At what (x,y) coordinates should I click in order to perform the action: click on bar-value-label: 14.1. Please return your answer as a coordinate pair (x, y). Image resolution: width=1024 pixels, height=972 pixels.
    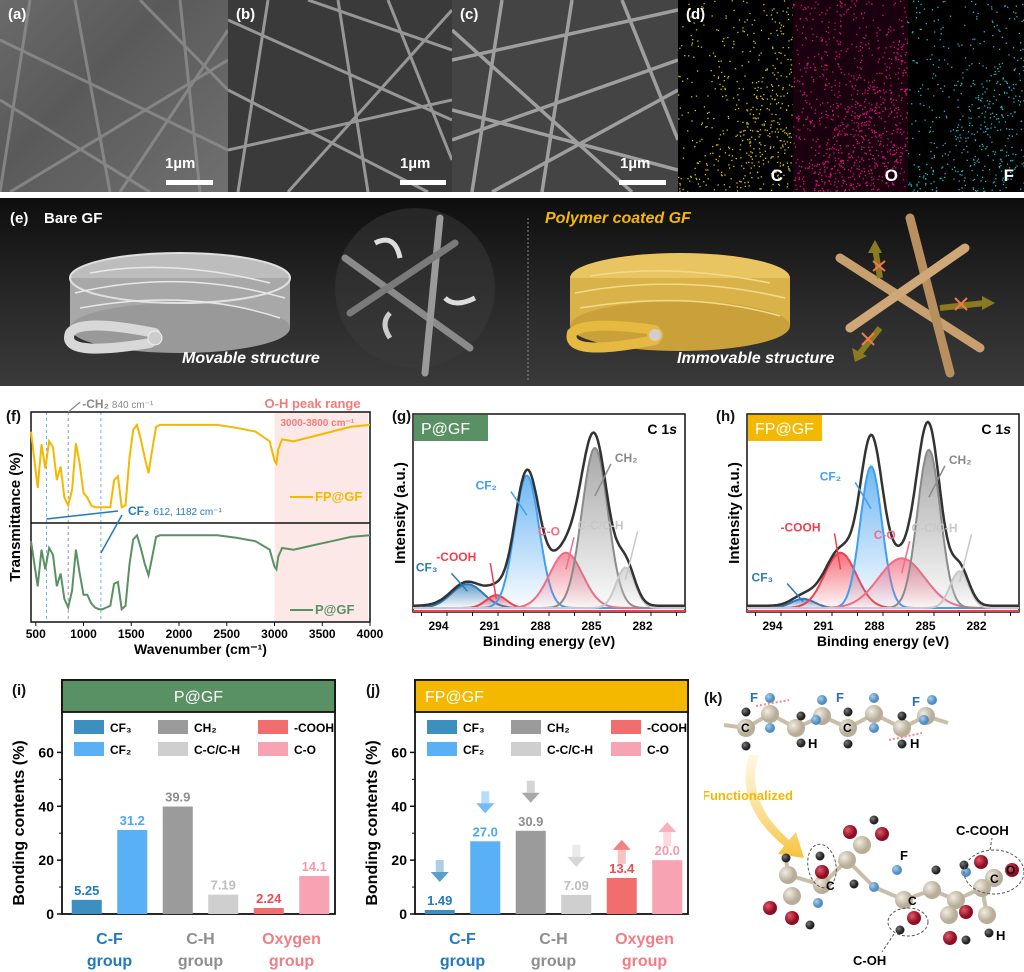
    Looking at the image, I should click on (314, 866).